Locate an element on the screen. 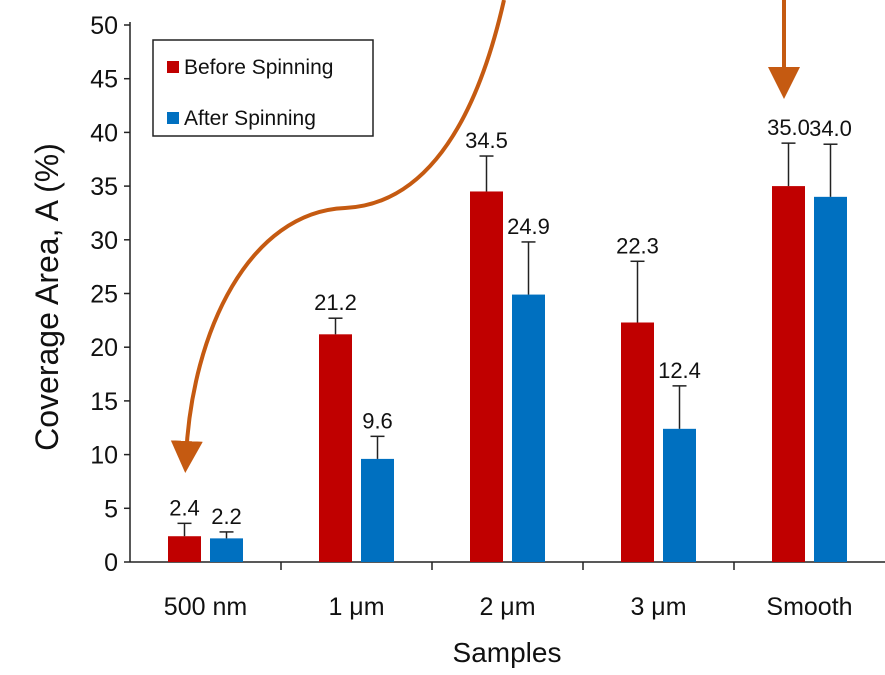 Image resolution: width=885 pixels, height=675 pixels. data-label: 21.2 is located at coordinates (335, 302).